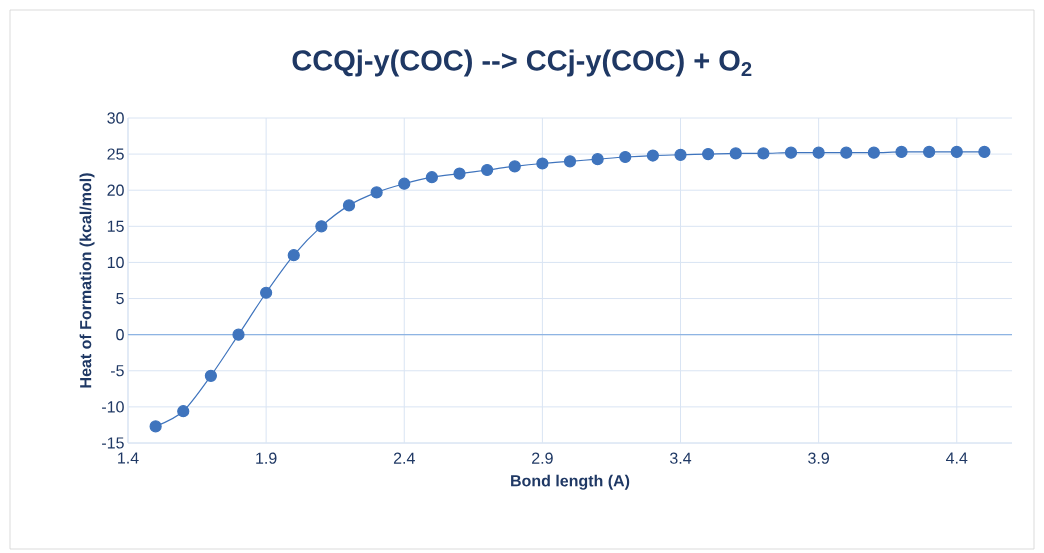 The image size is (1044, 553). Describe the element at coordinates (115, 190) in the screenshot. I see `y-tick-label: 20` at that location.